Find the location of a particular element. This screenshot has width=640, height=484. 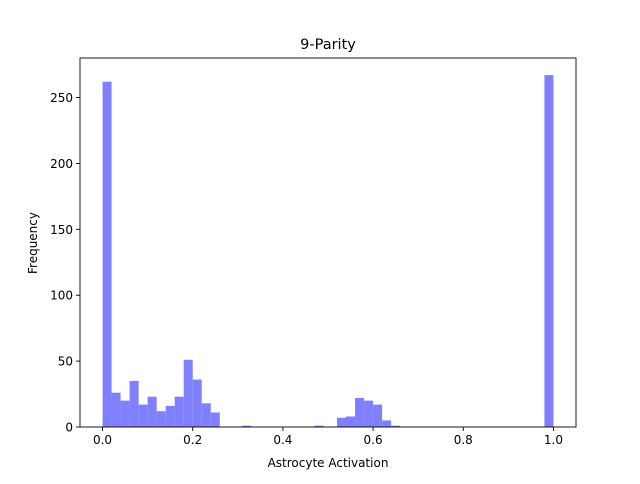

y-axis: 0 50 100 150 200 250 is located at coordinates (65, 263).